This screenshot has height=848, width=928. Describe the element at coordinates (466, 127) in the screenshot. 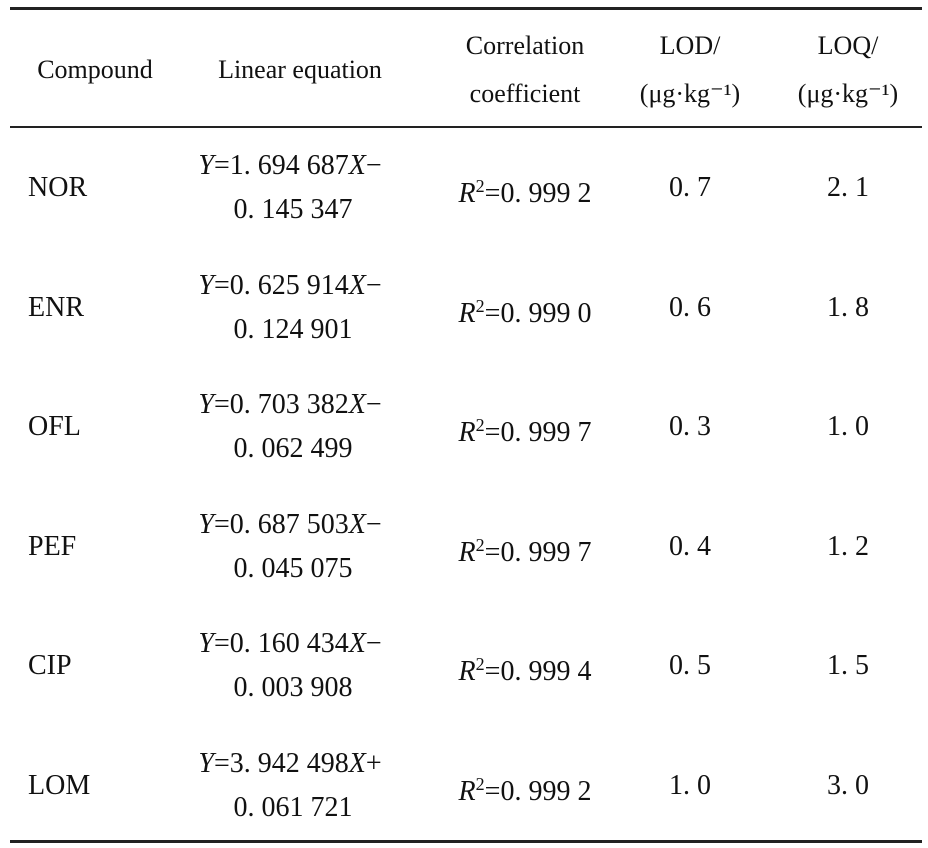

I see `header-rule` at that location.